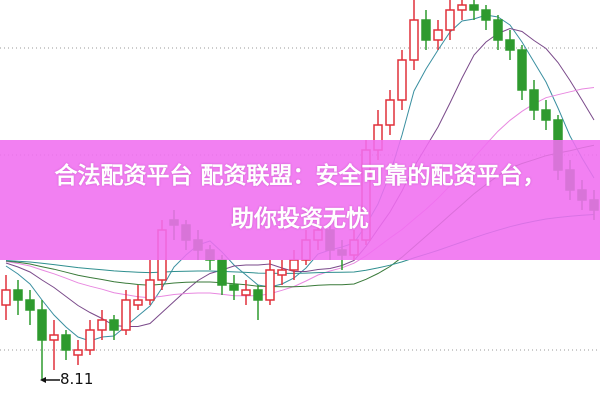 This screenshot has height=400, width=600. I want to click on title-line-1: 合法配资平台 配资联盟：安全可靠的配资平台，, so click(300, 176).